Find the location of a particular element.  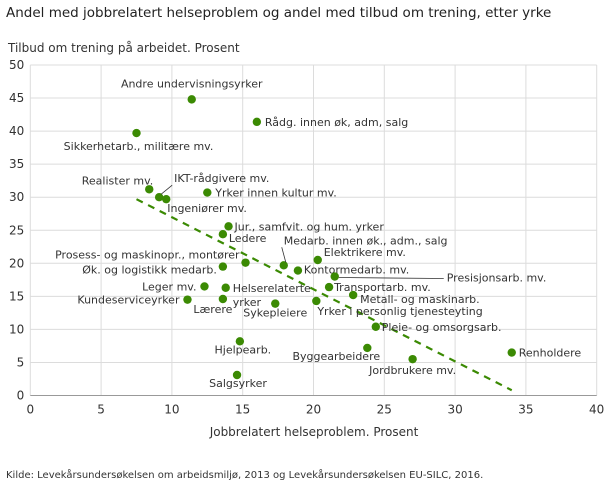

point-label: Metall- og maskinarb. is located at coordinates (419, 299).